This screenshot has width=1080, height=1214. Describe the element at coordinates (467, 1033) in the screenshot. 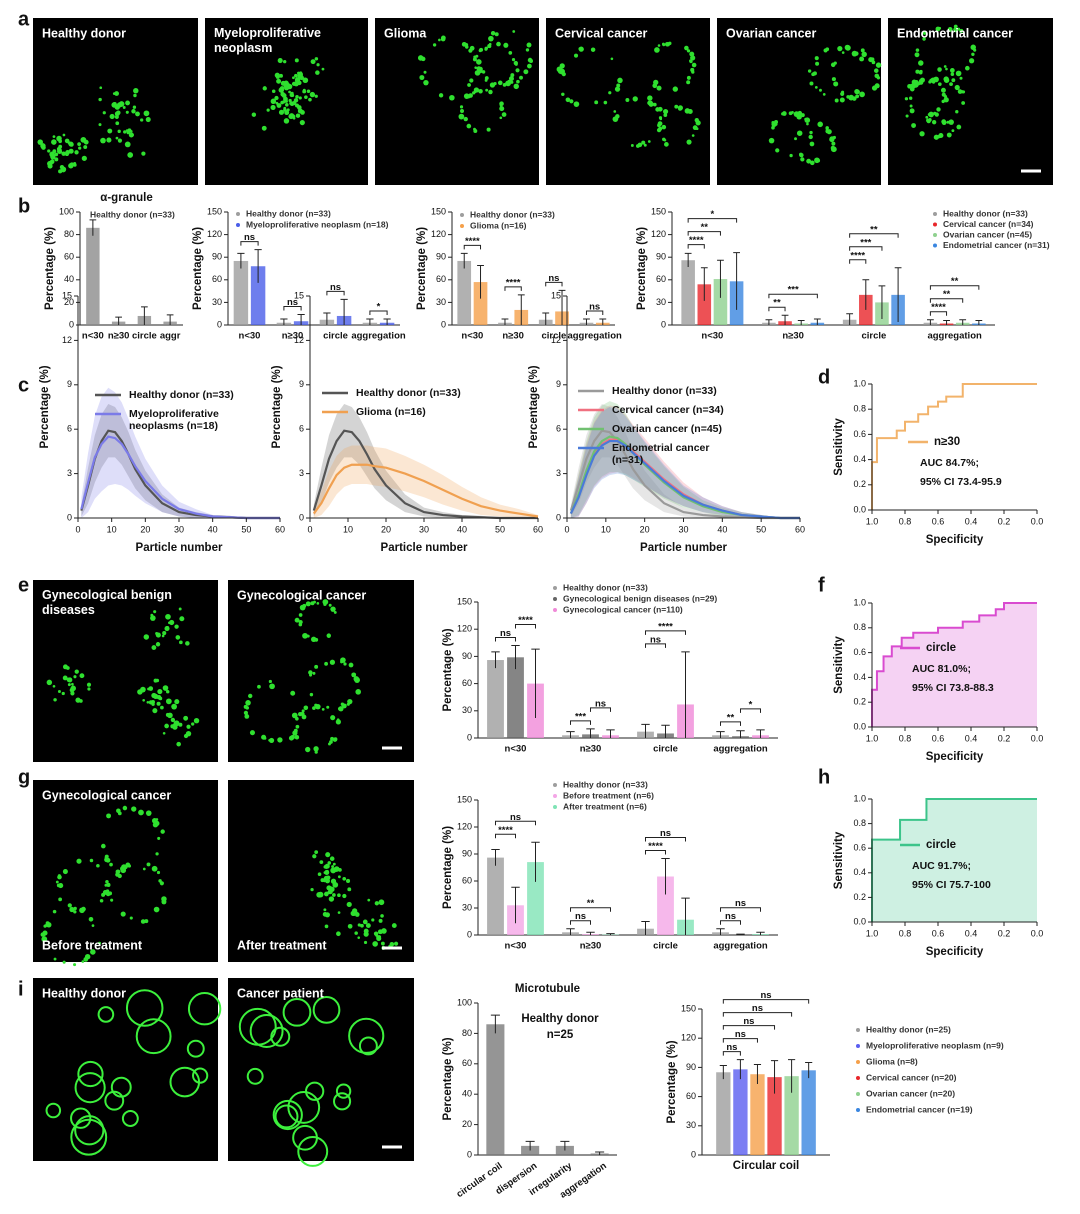

I see `y-tick-label: 80` at that location.